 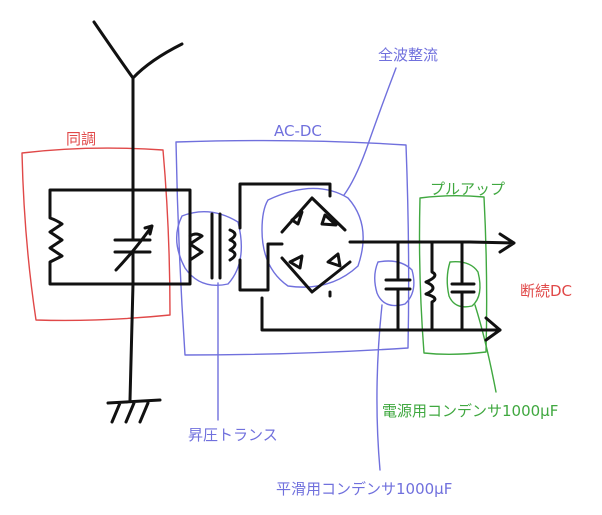 I want to click on pullup-resistor, so click(x=430, y=286).